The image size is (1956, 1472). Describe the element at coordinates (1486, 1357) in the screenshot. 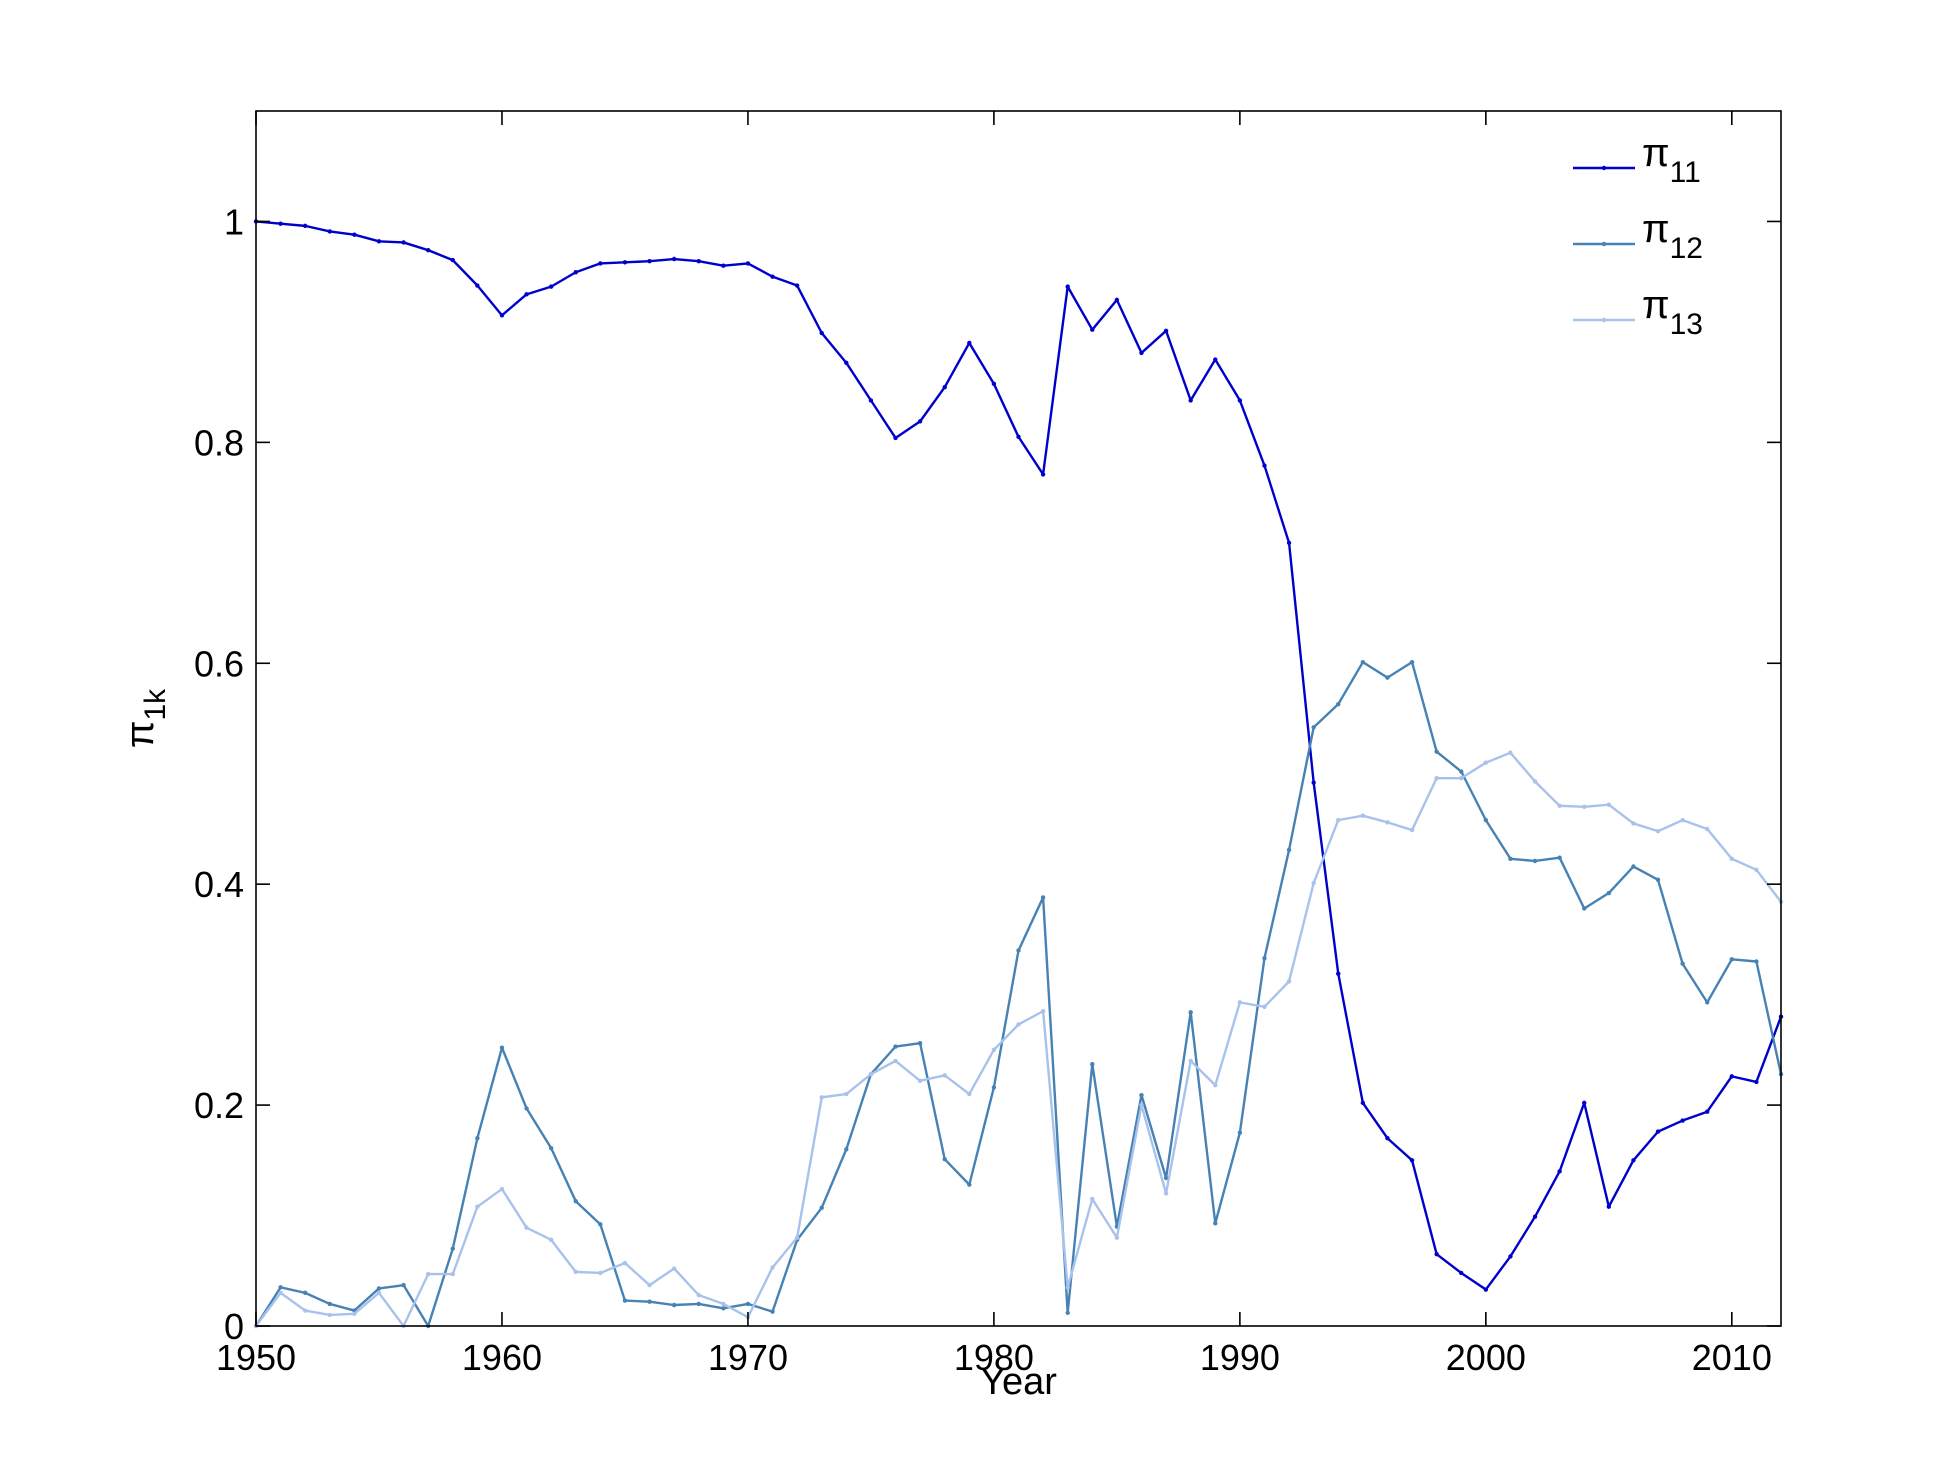

I see `x-tick-label: 2000` at that location.